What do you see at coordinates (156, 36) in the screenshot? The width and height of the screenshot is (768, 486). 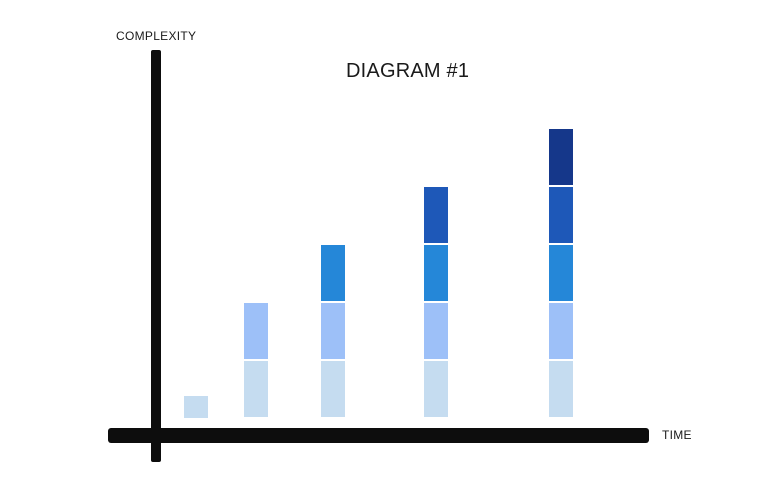 I see `y-axis-label: COMPLEXITY` at bounding box center [156, 36].